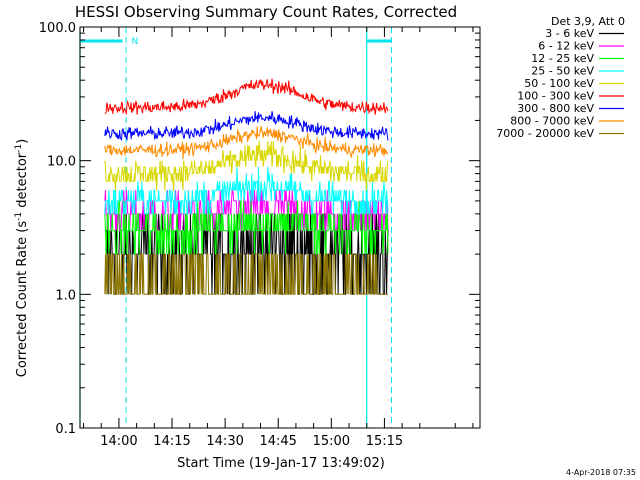 The image size is (640, 480). What do you see at coordinates (545, 133) in the screenshot?
I see `legend-label-8: 7000 - 20000 keV` at bounding box center [545, 133].